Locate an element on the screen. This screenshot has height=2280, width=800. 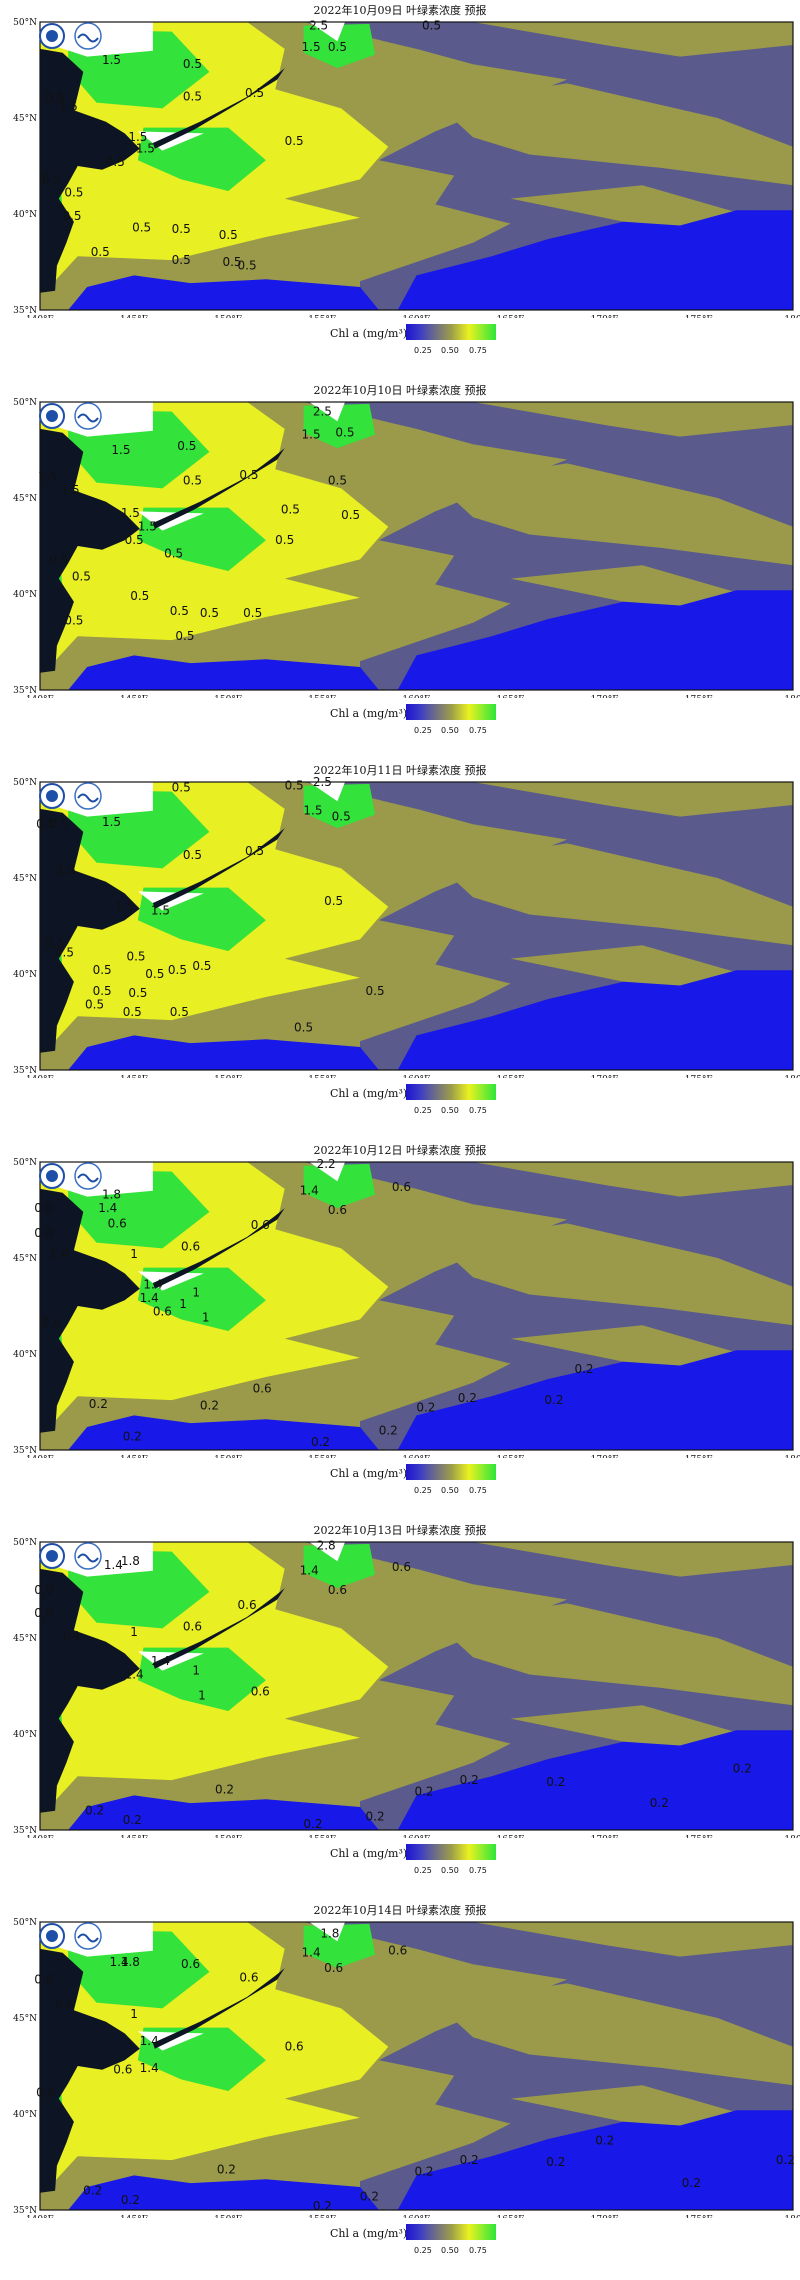
lon-tick-label: 180 is located at coordinates (792, 2216).